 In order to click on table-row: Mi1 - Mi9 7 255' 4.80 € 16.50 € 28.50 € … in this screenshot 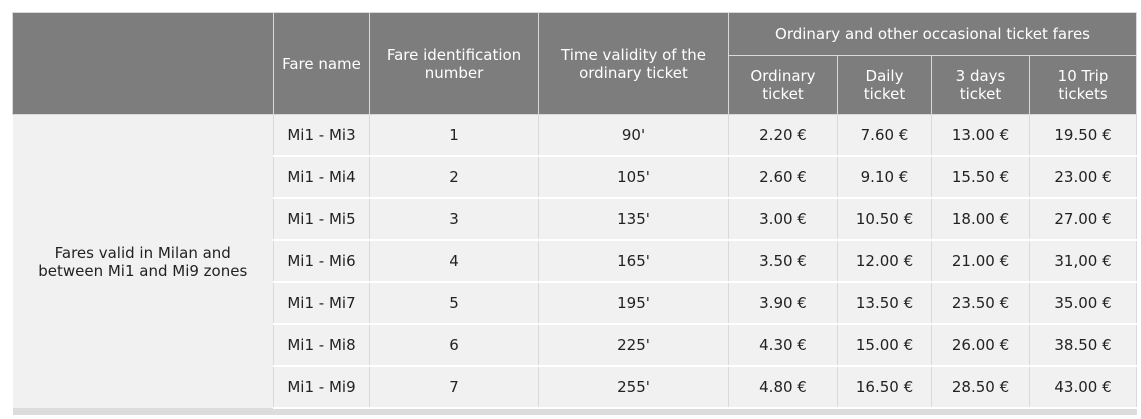, I will do `click(575, 387)`.